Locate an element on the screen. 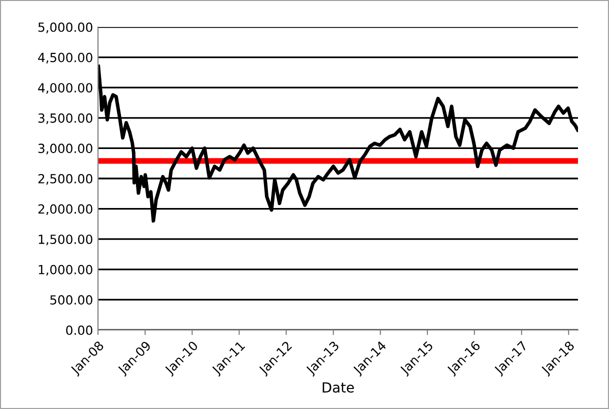  y-tick-label: 0.00 is located at coordinates (79, 330).